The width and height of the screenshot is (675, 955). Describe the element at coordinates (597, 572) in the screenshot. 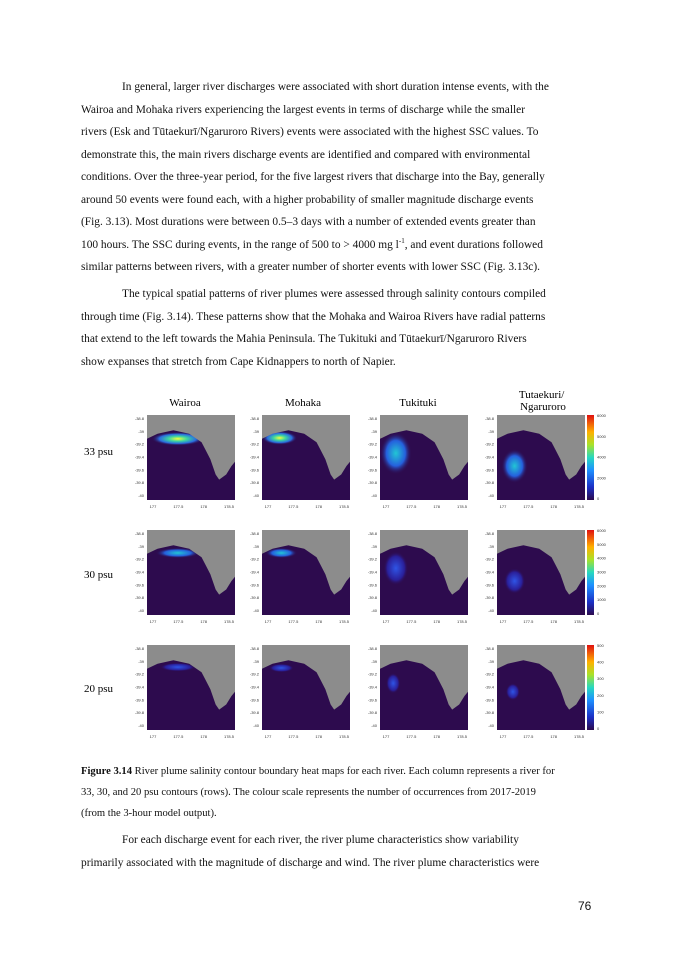

I see `colorbar: 6000 5000 4000 3000 2000 1000 0` at that location.